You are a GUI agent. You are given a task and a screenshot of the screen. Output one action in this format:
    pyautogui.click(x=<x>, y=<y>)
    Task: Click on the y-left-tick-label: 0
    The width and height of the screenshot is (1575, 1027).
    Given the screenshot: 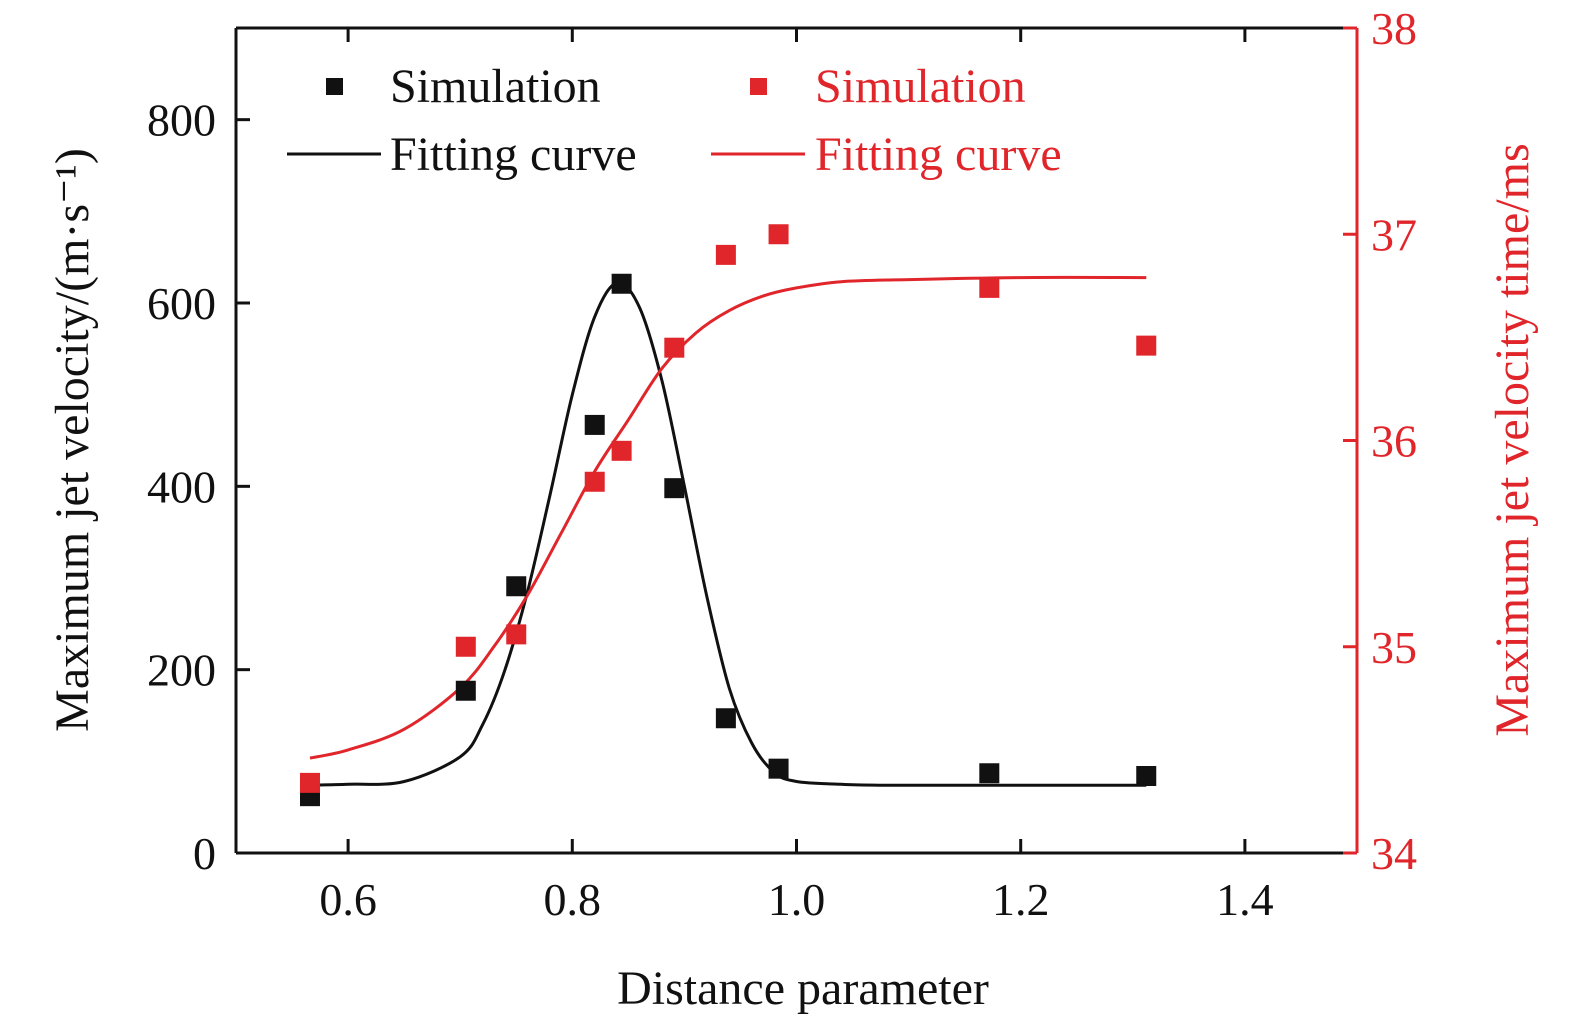 What is the action you would take?
    pyautogui.click(x=204, y=853)
    